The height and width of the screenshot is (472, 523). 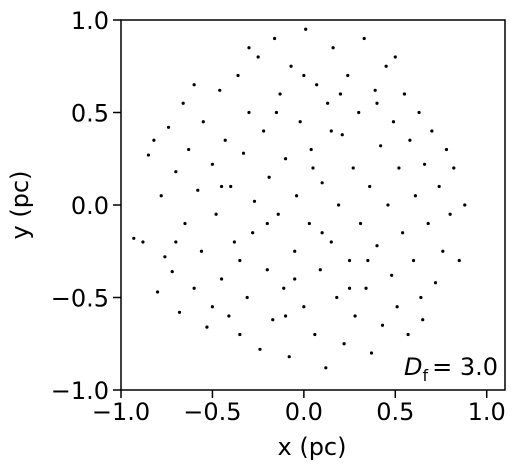 I want to click on y-tick-label: 1.0, so click(x=90, y=21).